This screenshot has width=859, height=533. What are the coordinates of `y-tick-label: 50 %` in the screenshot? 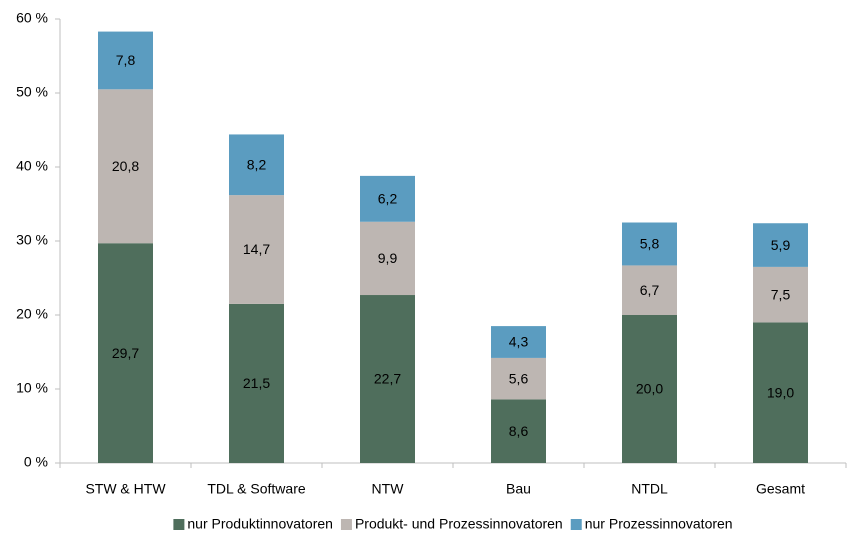 It's located at (32, 92).